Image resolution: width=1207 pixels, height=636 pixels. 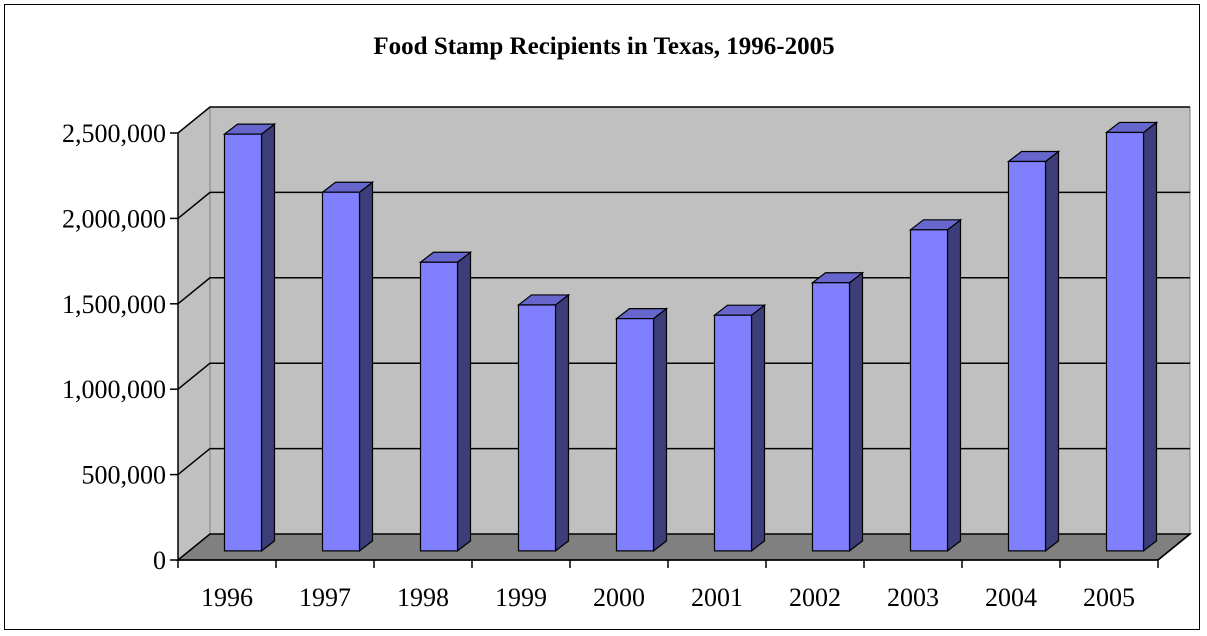 What do you see at coordinates (227, 597) in the screenshot?
I see `x-tick-label: 1996` at bounding box center [227, 597].